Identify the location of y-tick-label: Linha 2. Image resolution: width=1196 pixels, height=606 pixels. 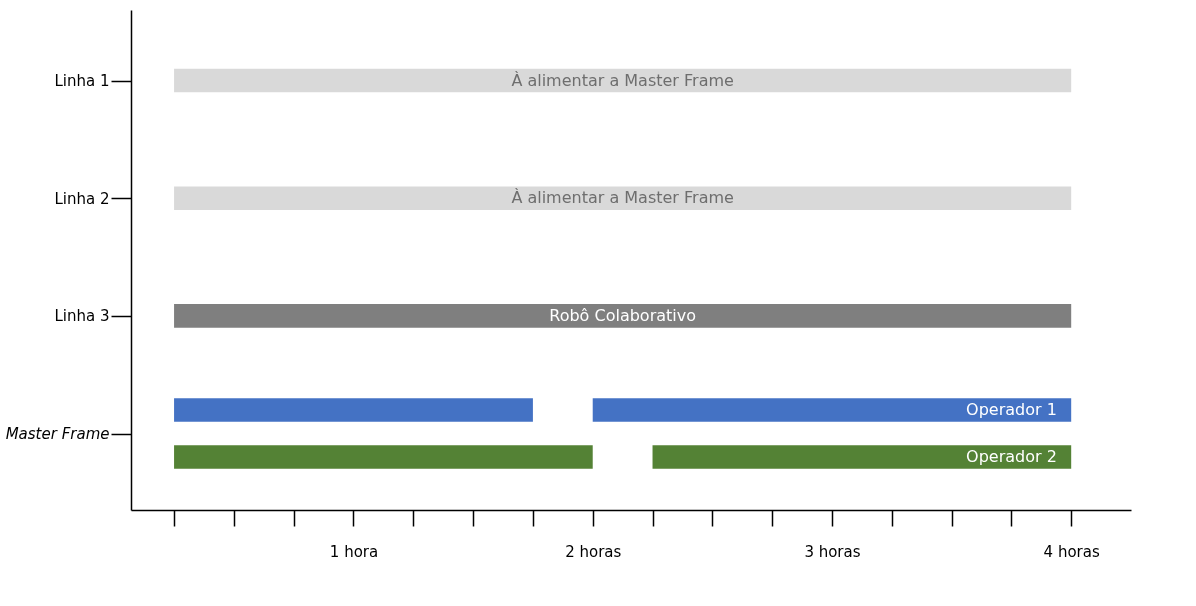
(82, 198).